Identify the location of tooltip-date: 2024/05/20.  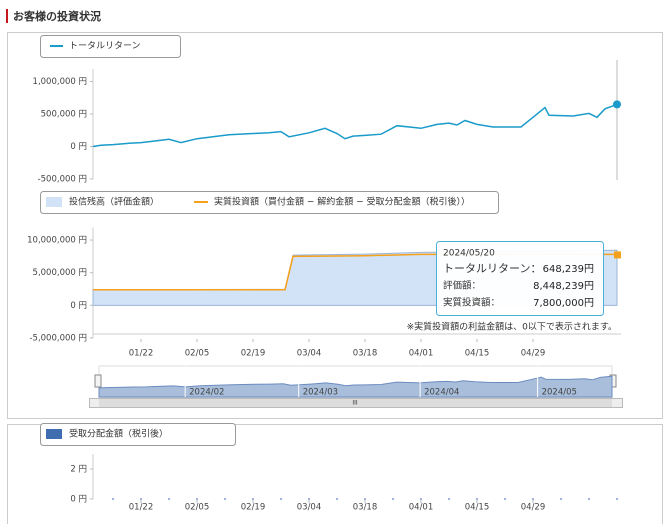
(469, 254).